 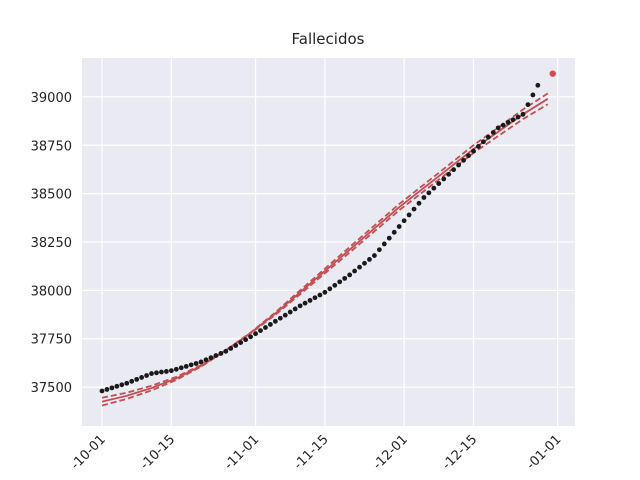 I want to click on y-tick-label: 38000, so click(x=51, y=291).